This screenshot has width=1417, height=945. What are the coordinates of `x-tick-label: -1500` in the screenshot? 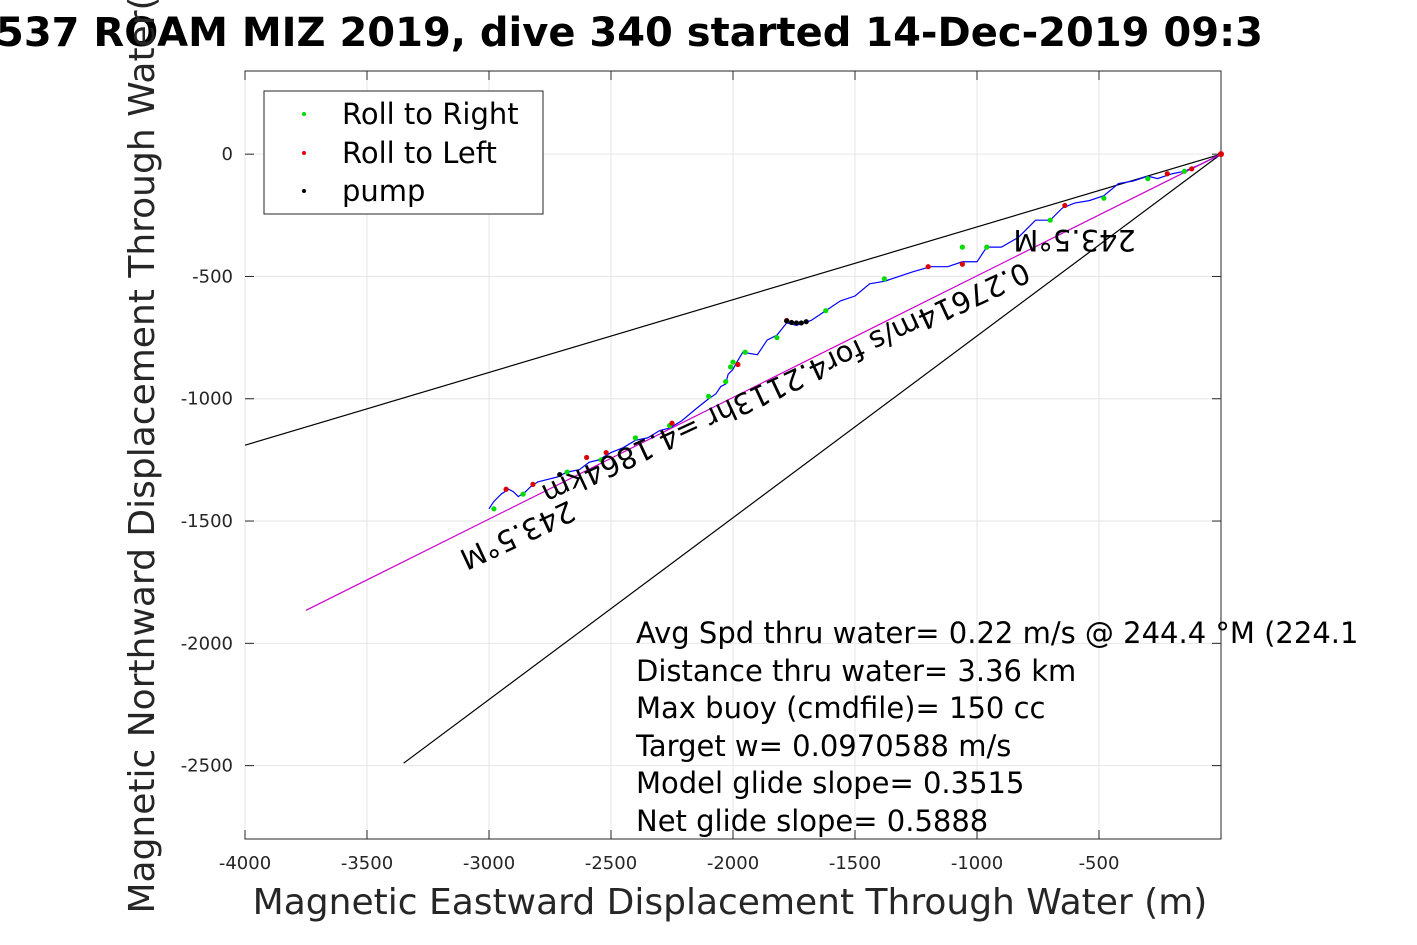 It's located at (855, 863).